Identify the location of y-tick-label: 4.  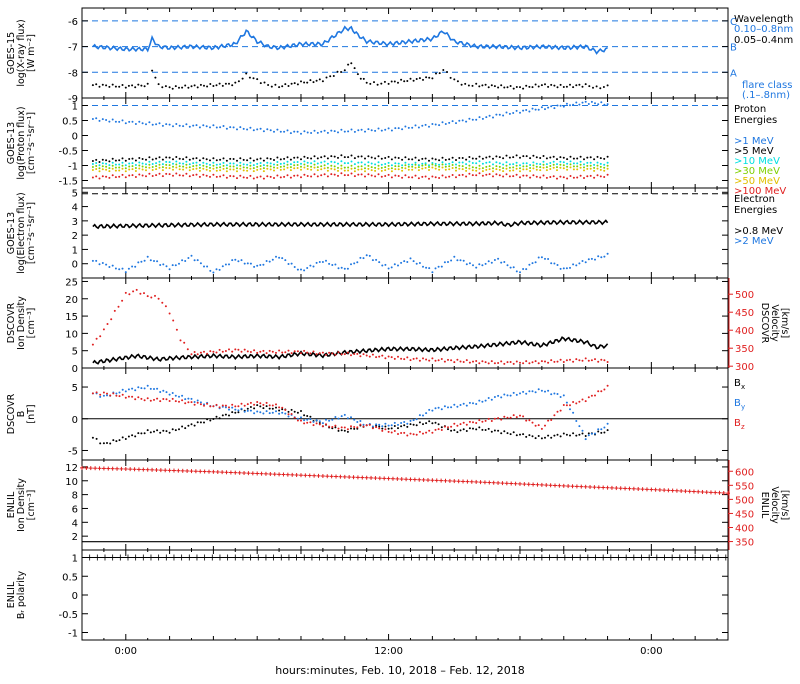
(75, 208).